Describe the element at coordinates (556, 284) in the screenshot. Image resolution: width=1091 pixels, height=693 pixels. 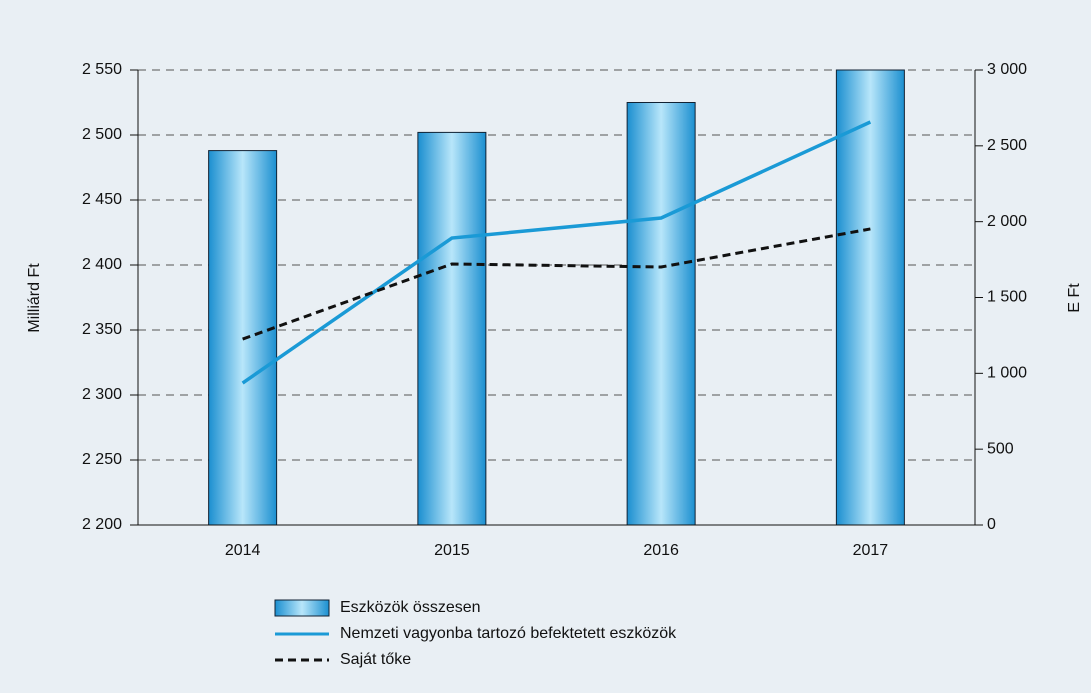
I see `line` at that location.